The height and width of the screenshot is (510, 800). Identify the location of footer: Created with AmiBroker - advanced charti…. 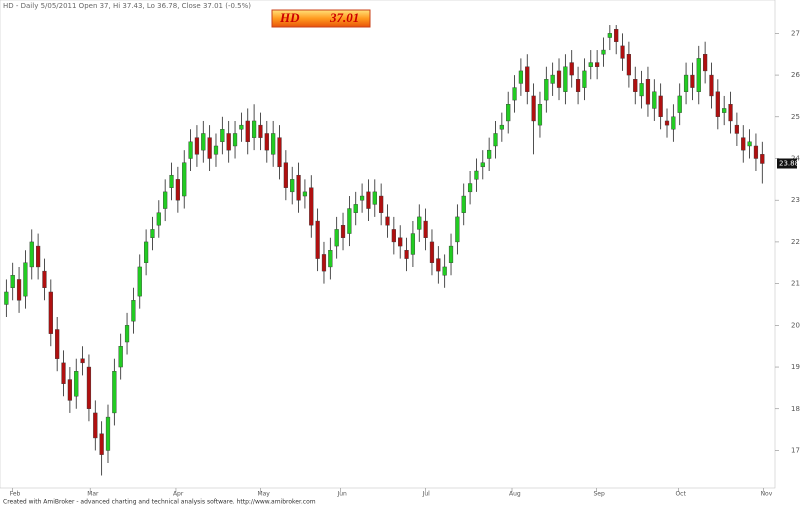
(159, 502).